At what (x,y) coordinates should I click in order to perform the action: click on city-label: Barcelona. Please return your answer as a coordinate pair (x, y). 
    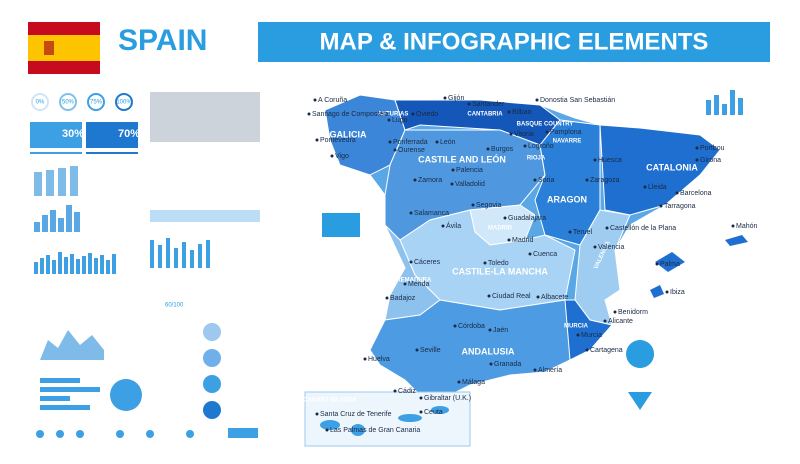
    Looking at the image, I should click on (696, 193).